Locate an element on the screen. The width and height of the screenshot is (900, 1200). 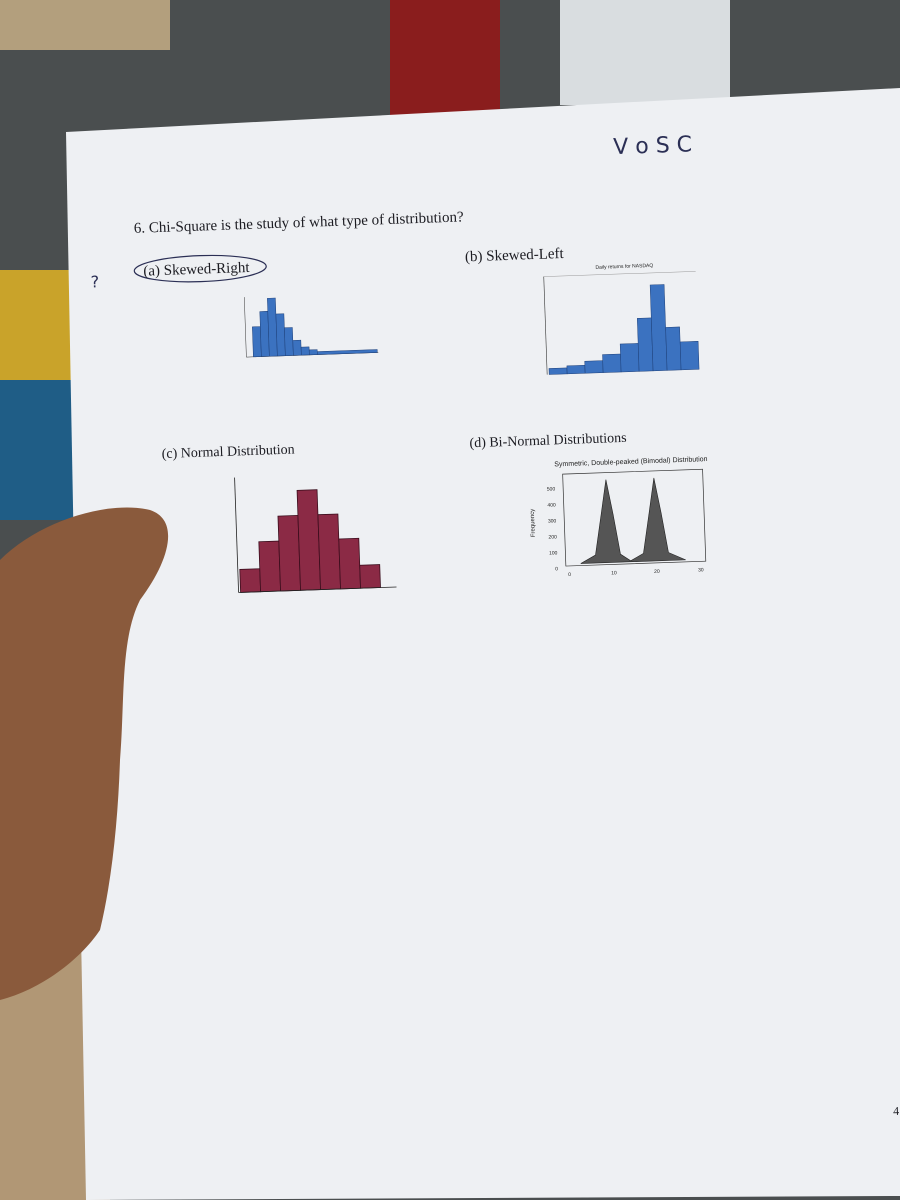
tick-label: 500 is located at coordinates (551, 489).